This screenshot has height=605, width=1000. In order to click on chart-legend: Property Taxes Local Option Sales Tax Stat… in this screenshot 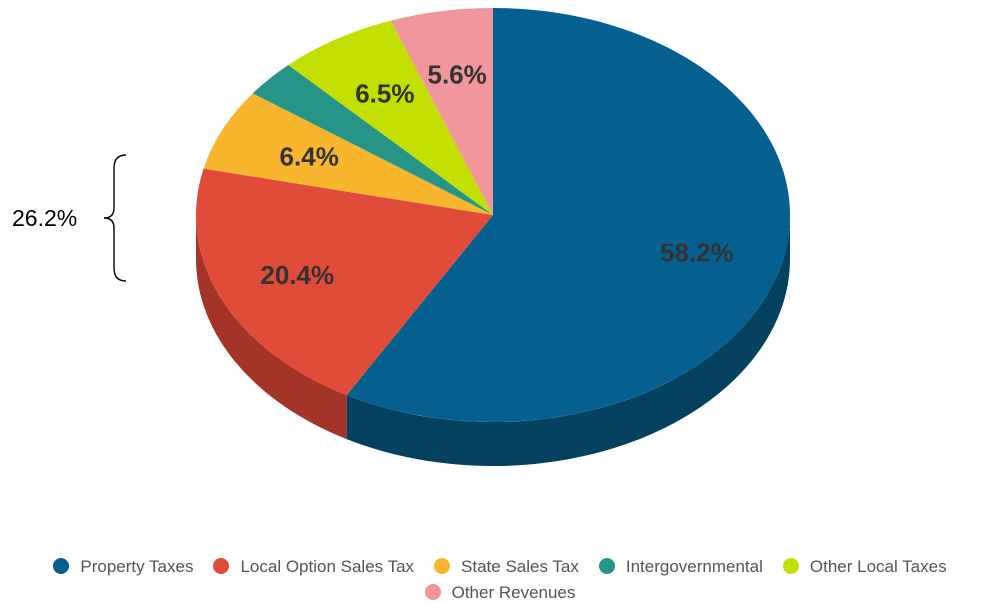, I will do `click(500, 579)`.